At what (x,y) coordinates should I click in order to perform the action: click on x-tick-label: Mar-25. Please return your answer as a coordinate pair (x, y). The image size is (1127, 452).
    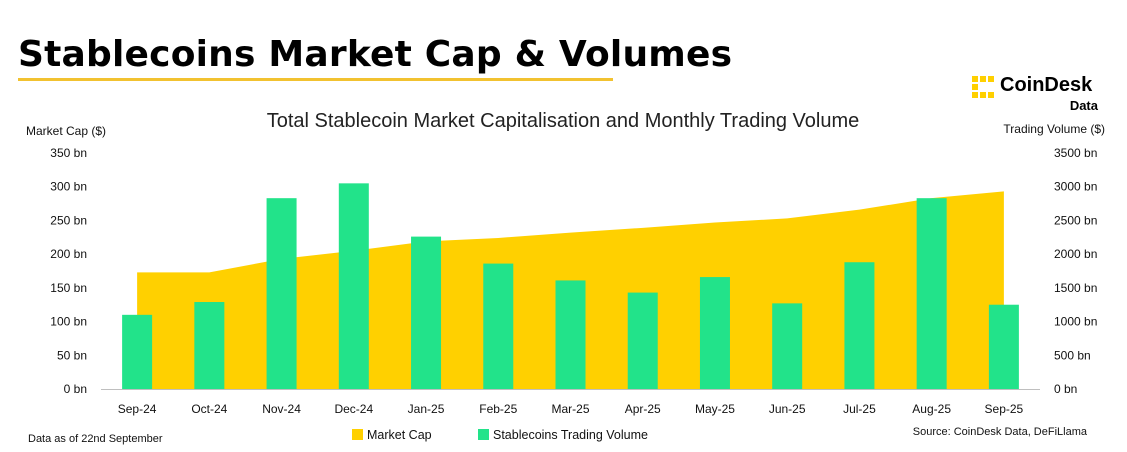
    Looking at the image, I should click on (570, 409).